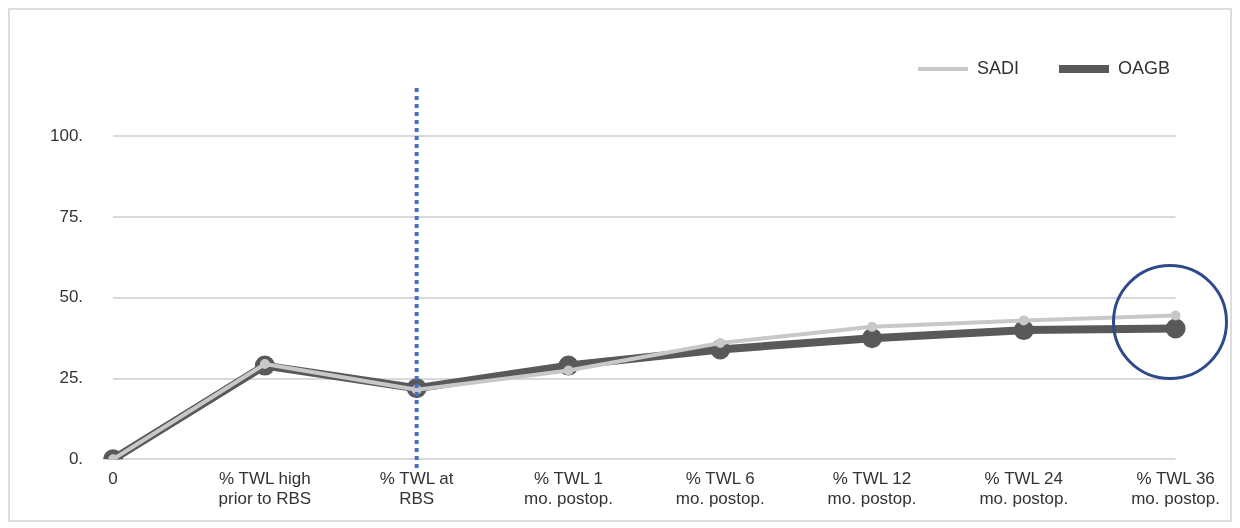  I want to click on x-tick-label: % TWL 6 mo. postop., so click(720, 489).